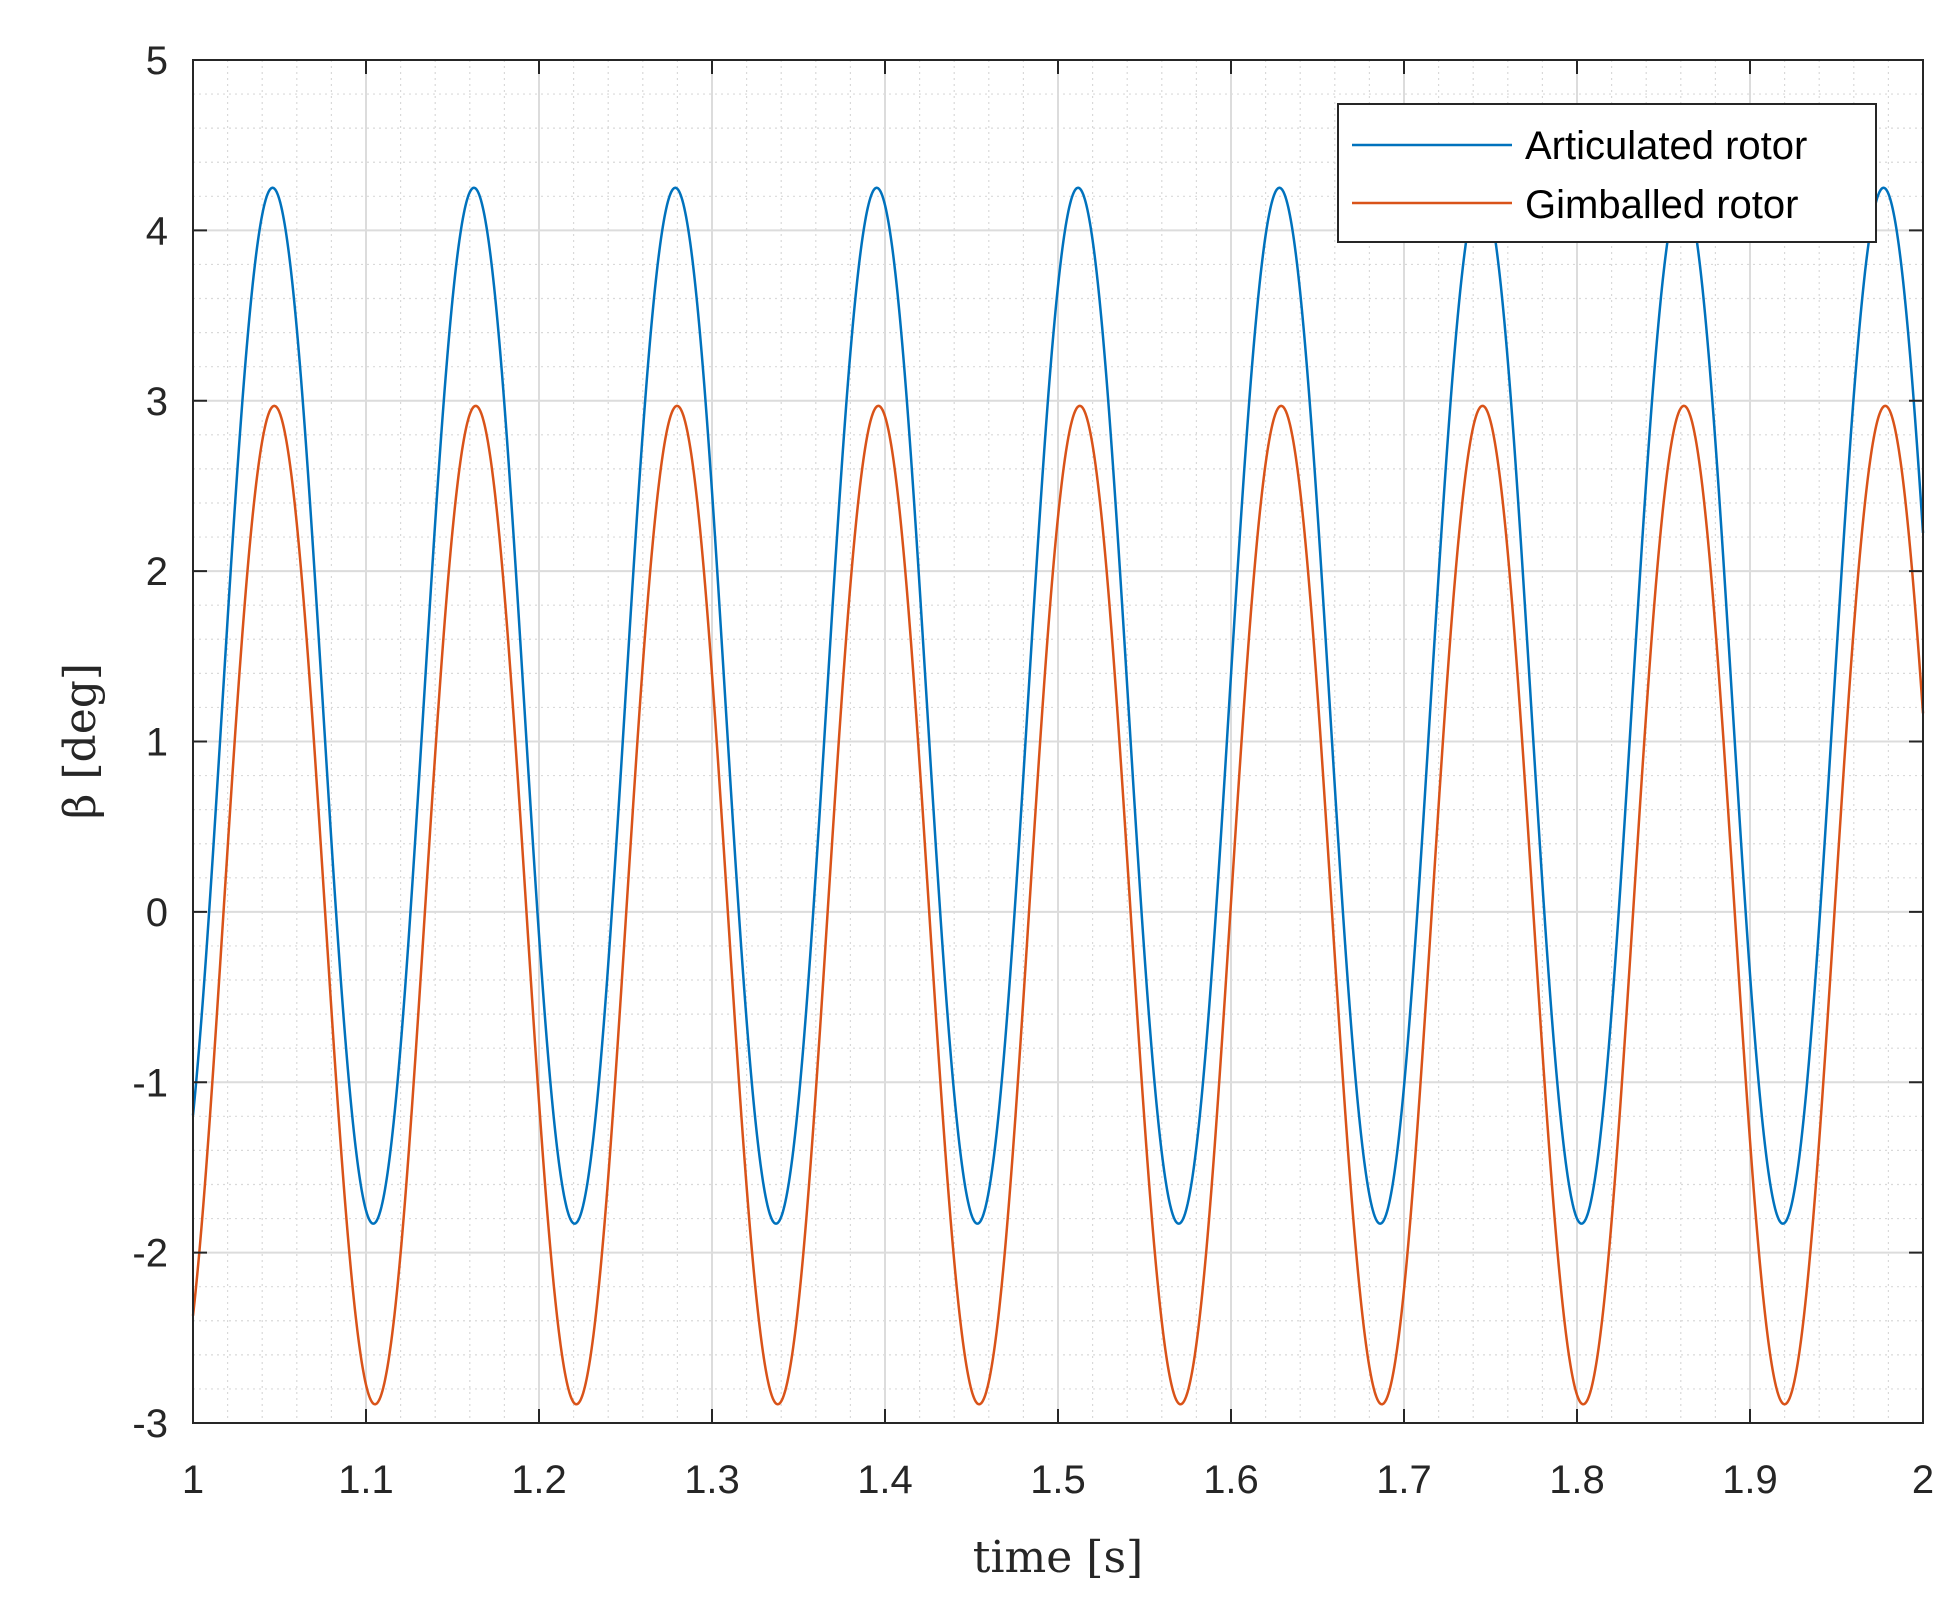 This screenshot has width=1957, height=1606. I want to click on x-tick-label: 1.3, so click(712, 1480).